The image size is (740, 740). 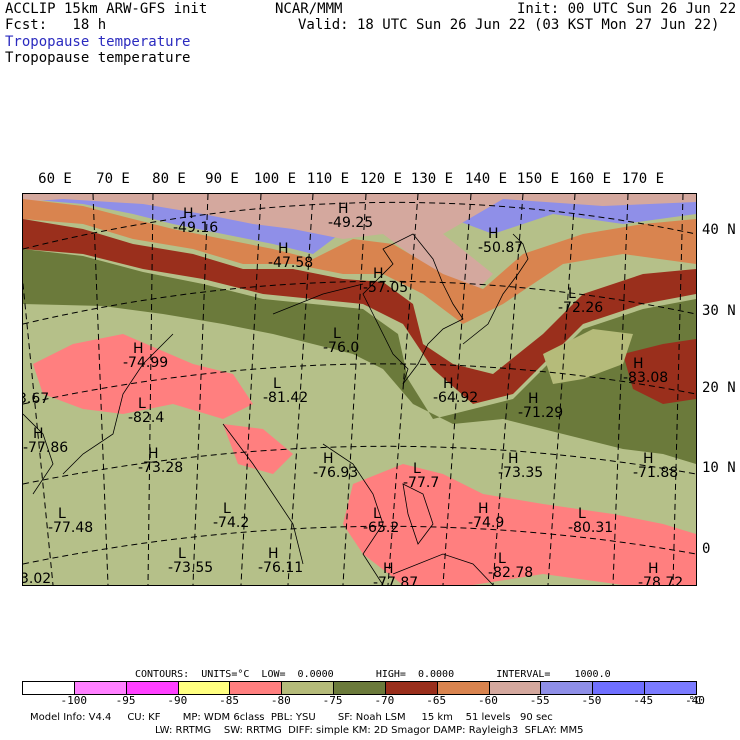 I want to click on extrema-value: -72.26, so click(x=580, y=308).